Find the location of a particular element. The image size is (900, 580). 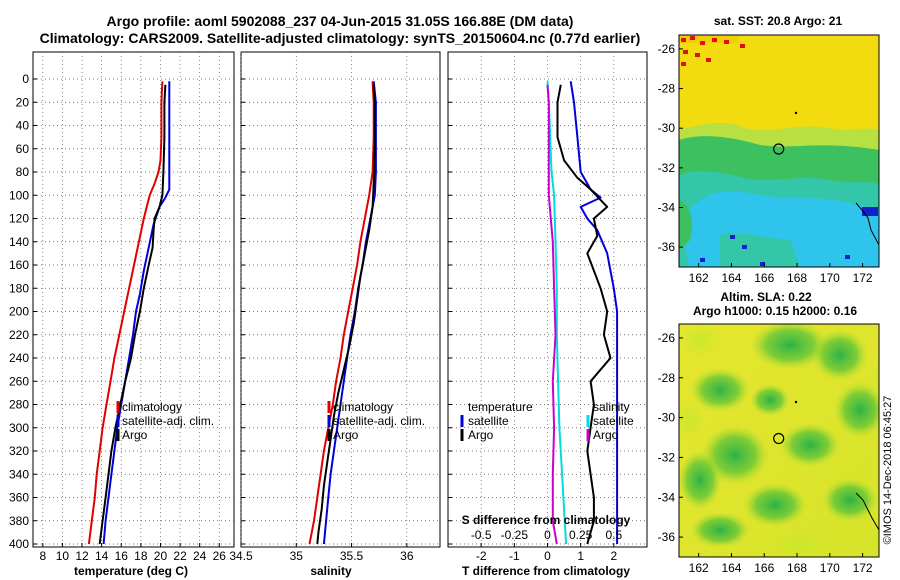

x-tick-label: -2 is located at coordinates (481, 556).